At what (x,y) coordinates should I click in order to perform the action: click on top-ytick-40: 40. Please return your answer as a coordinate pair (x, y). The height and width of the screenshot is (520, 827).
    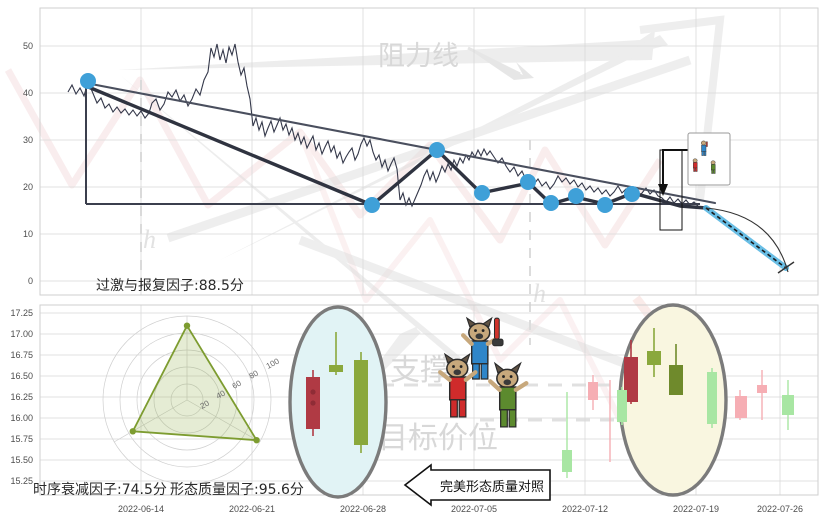
    Looking at the image, I should click on (28, 93).